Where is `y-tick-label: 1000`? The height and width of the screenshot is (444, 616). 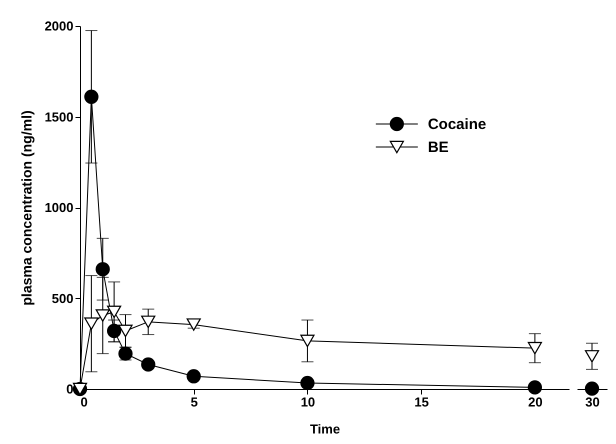
y-tick-label: 1000 is located at coordinates (59, 207).